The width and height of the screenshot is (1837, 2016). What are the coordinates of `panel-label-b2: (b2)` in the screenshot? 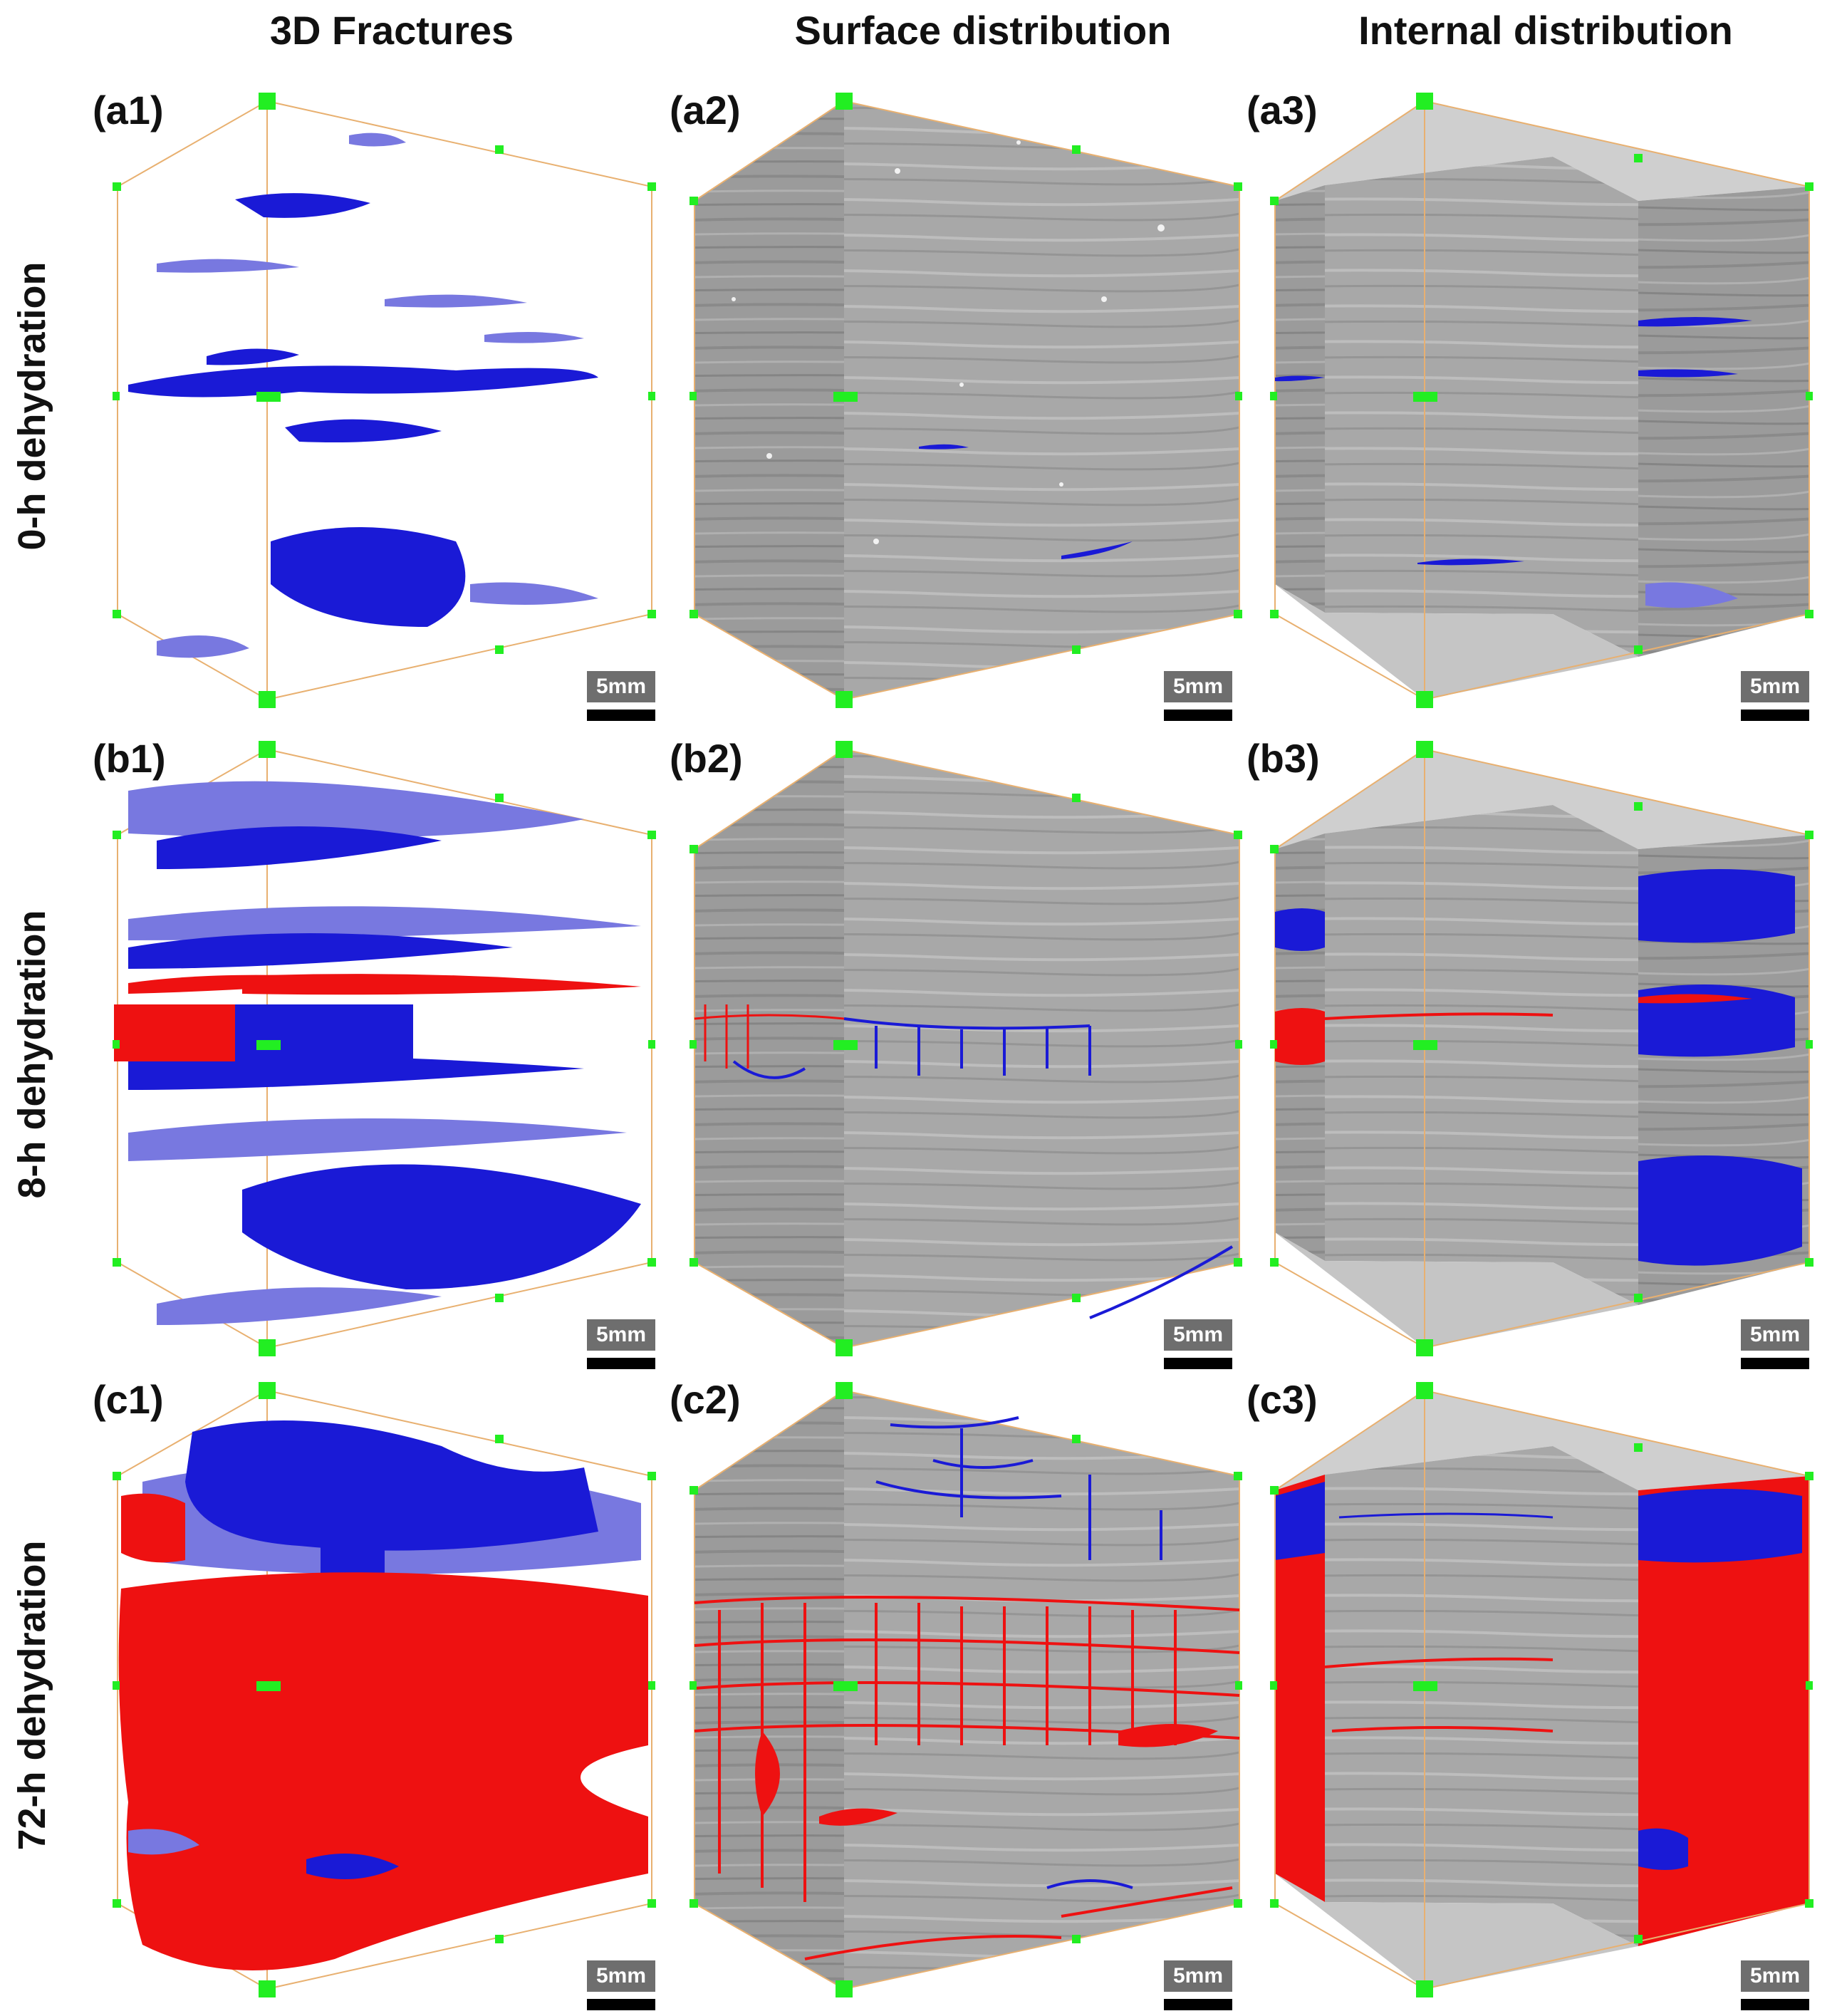 It's located at (706, 758).